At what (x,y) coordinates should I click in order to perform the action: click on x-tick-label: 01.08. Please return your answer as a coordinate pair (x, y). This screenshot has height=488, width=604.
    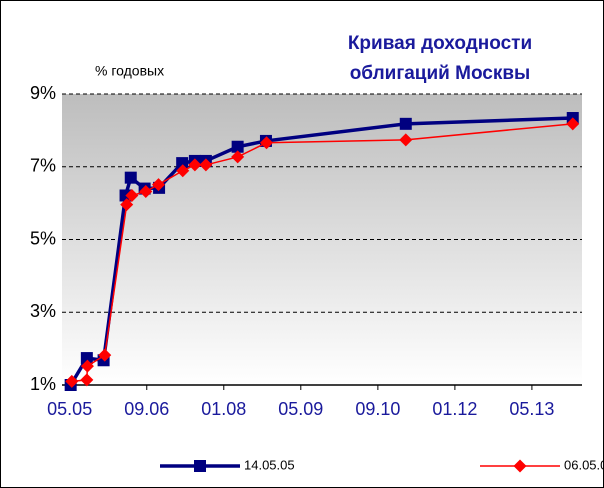
    Looking at the image, I should click on (223, 409).